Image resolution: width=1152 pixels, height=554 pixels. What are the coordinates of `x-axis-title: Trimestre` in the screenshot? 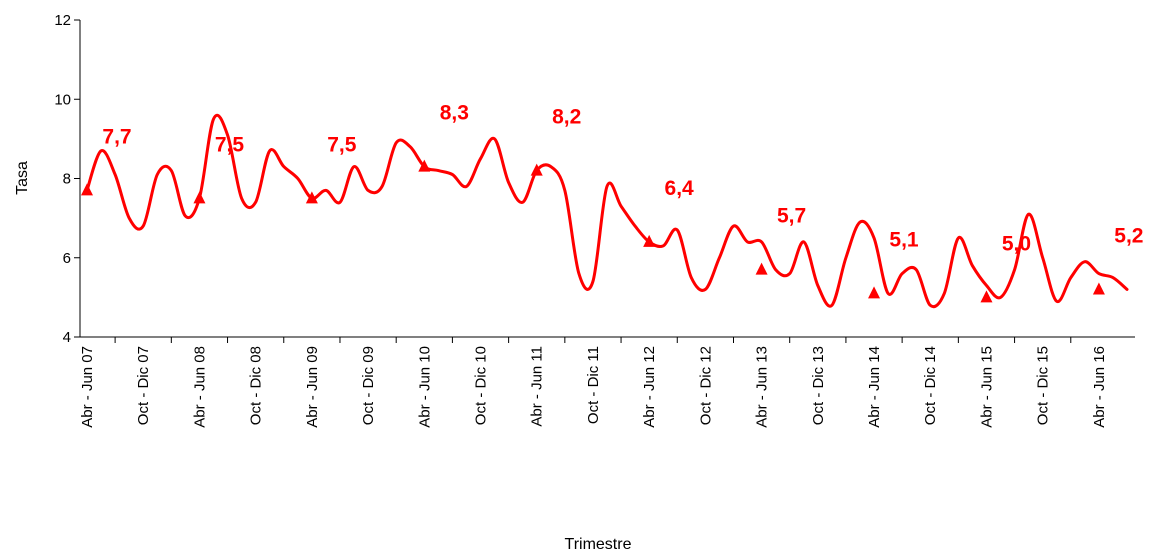 It's located at (598, 544).